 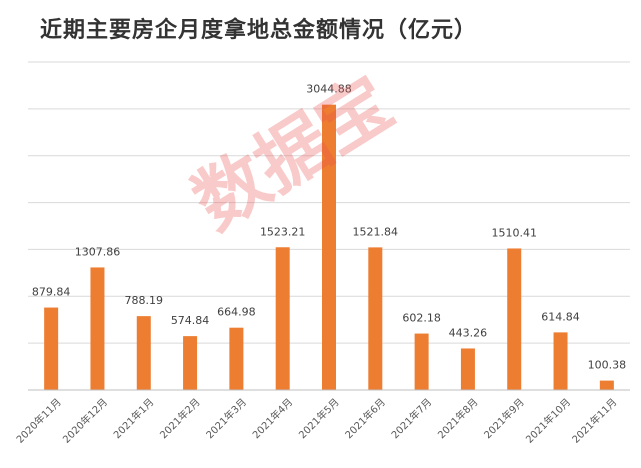 I want to click on data-label: 574.84, so click(x=190, y=320).